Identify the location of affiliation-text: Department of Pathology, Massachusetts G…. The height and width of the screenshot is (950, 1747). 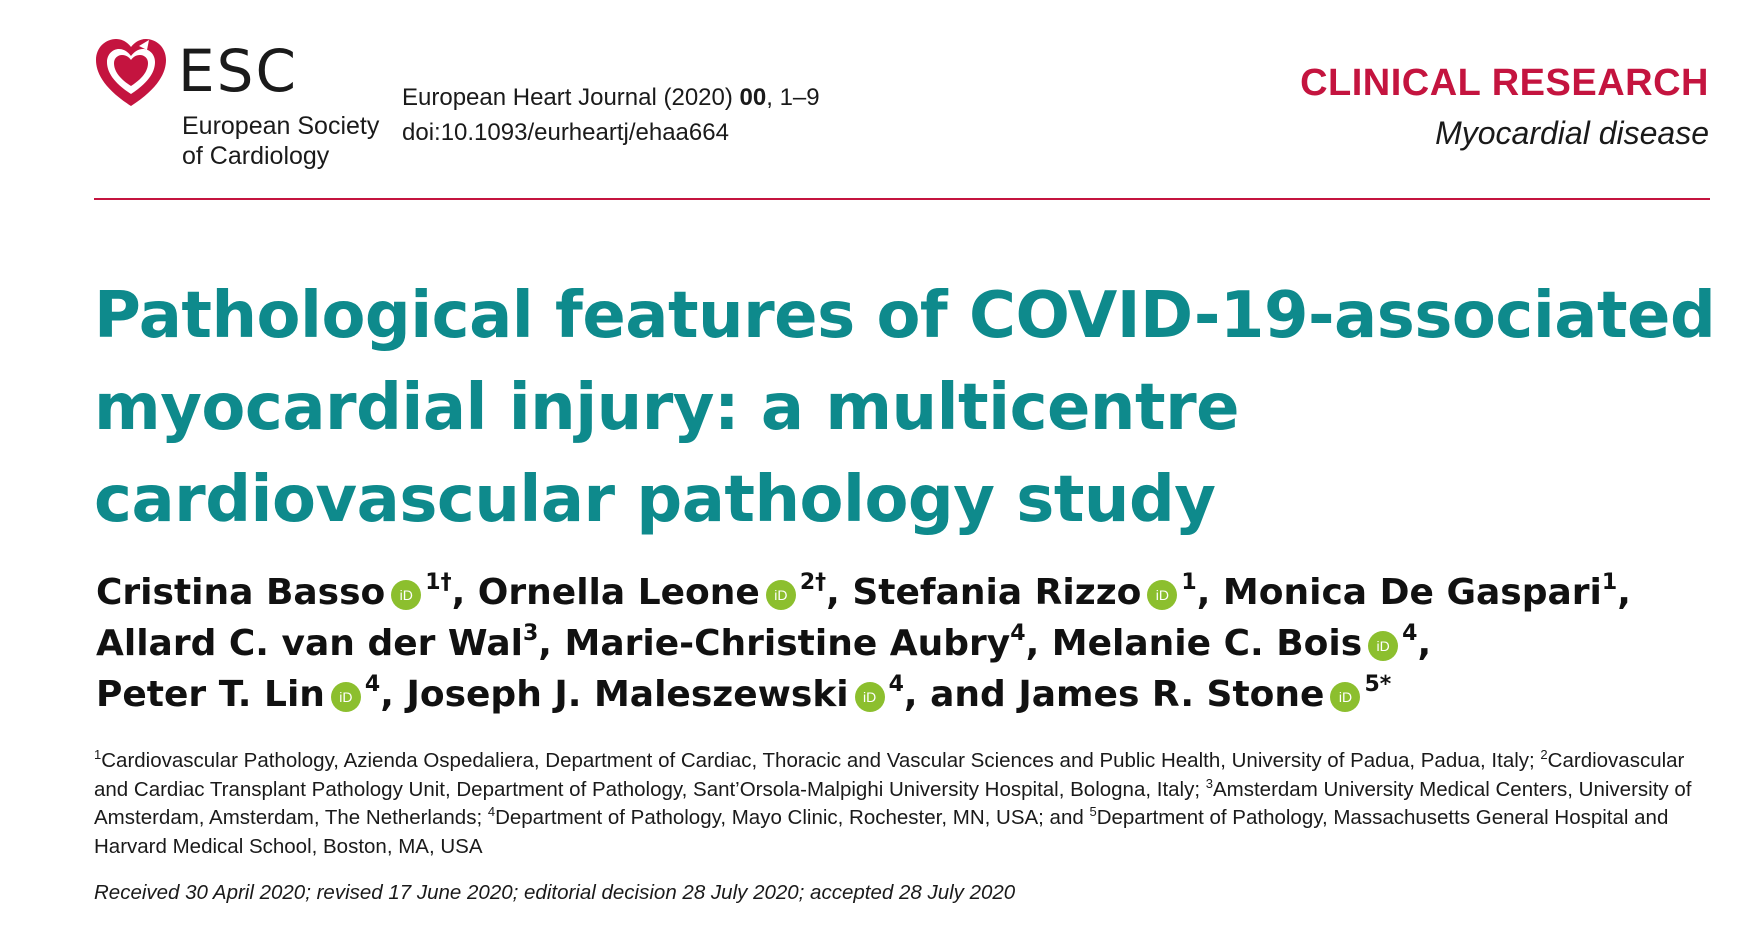
(881, 832).